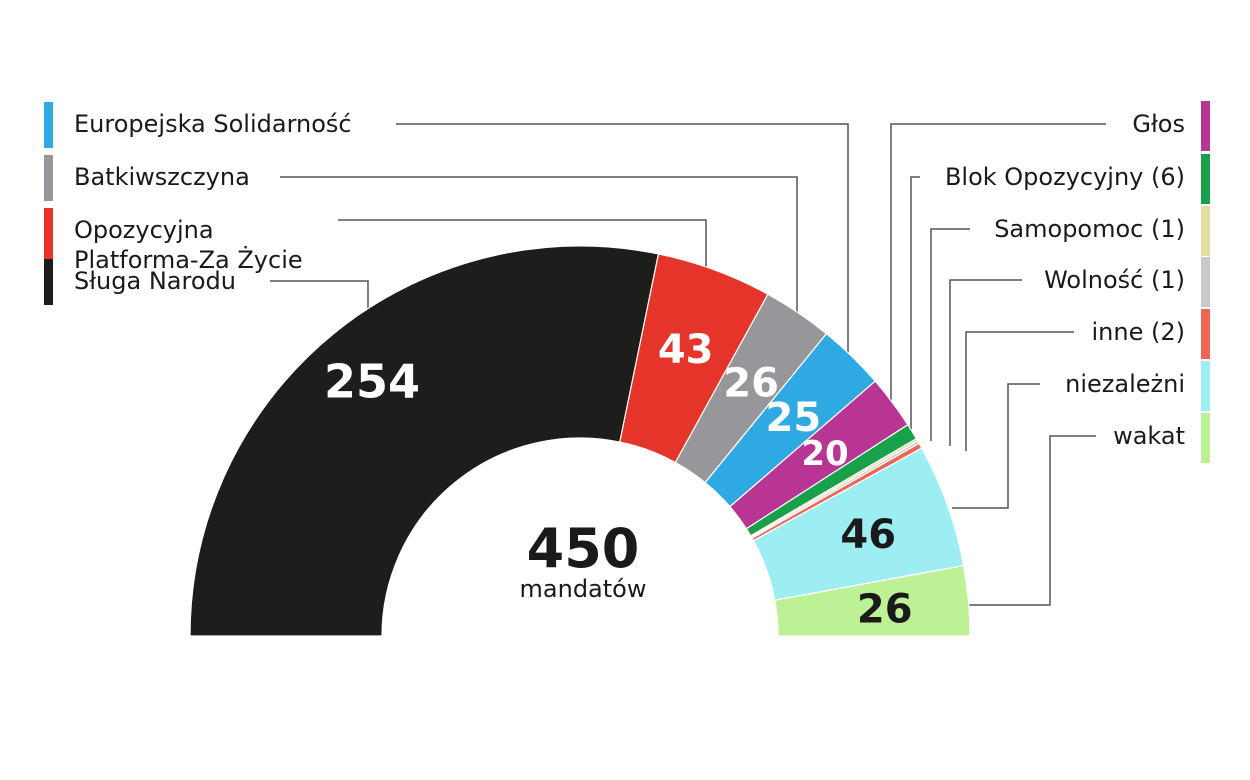  I want to click on value-label-opozycyjna-platforma-za-zycie: 43, so click(686, 350).